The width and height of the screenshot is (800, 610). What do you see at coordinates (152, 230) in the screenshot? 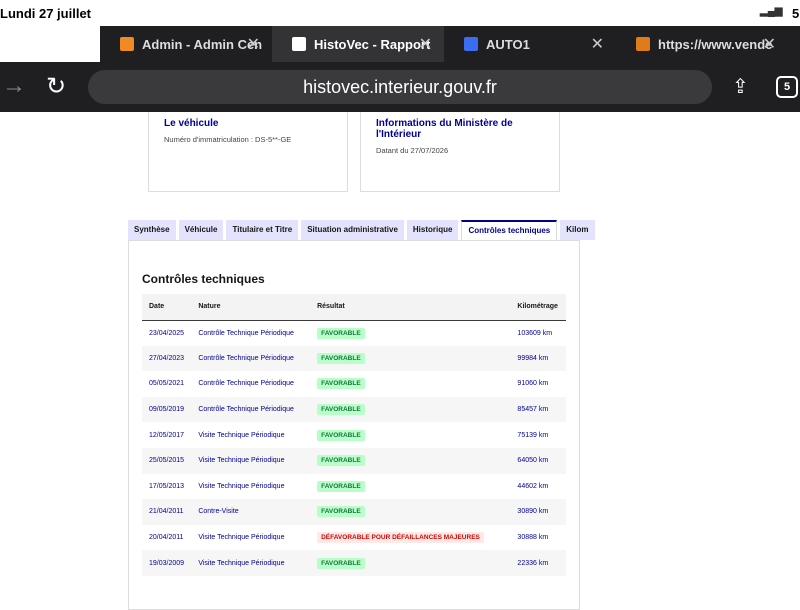
I see `nav-tab: Synthèse` at bounding box center [152, 230].